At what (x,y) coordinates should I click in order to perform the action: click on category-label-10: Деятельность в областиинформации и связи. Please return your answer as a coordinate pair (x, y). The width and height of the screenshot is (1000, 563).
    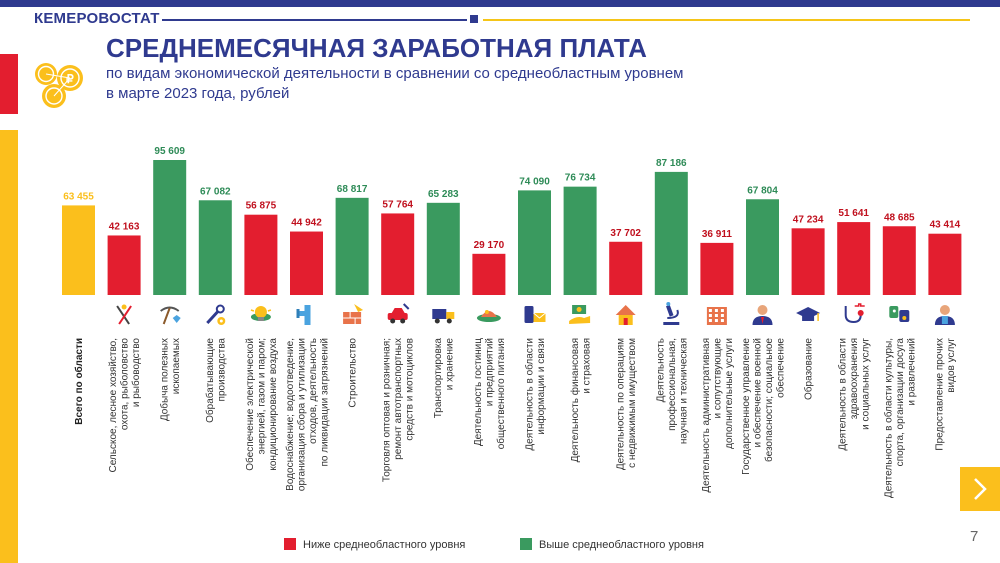
    Looking at the image, I should click on (535, 394).